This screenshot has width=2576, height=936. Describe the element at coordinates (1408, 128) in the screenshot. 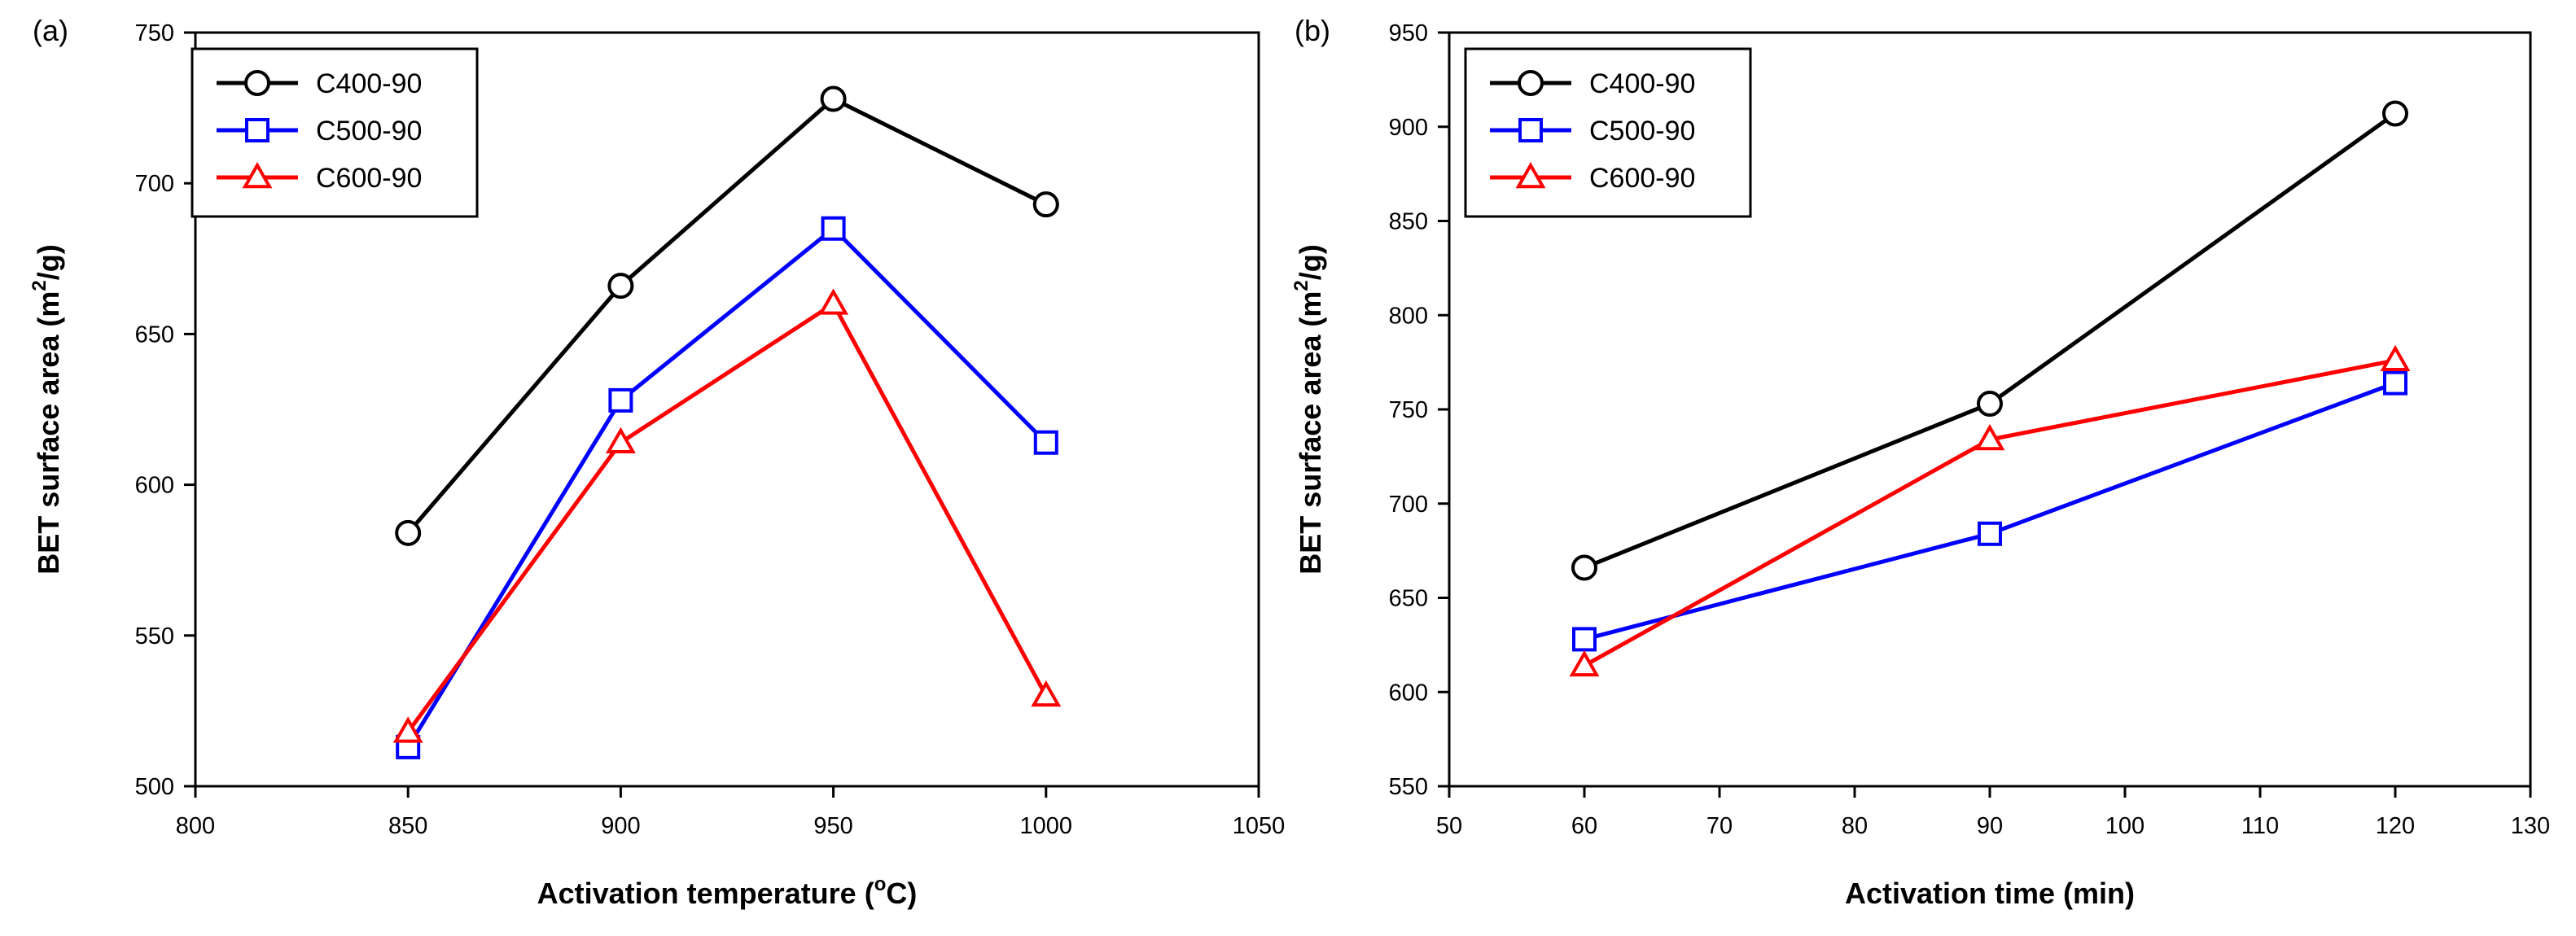

I see `y-tick-label: 900` at that location.